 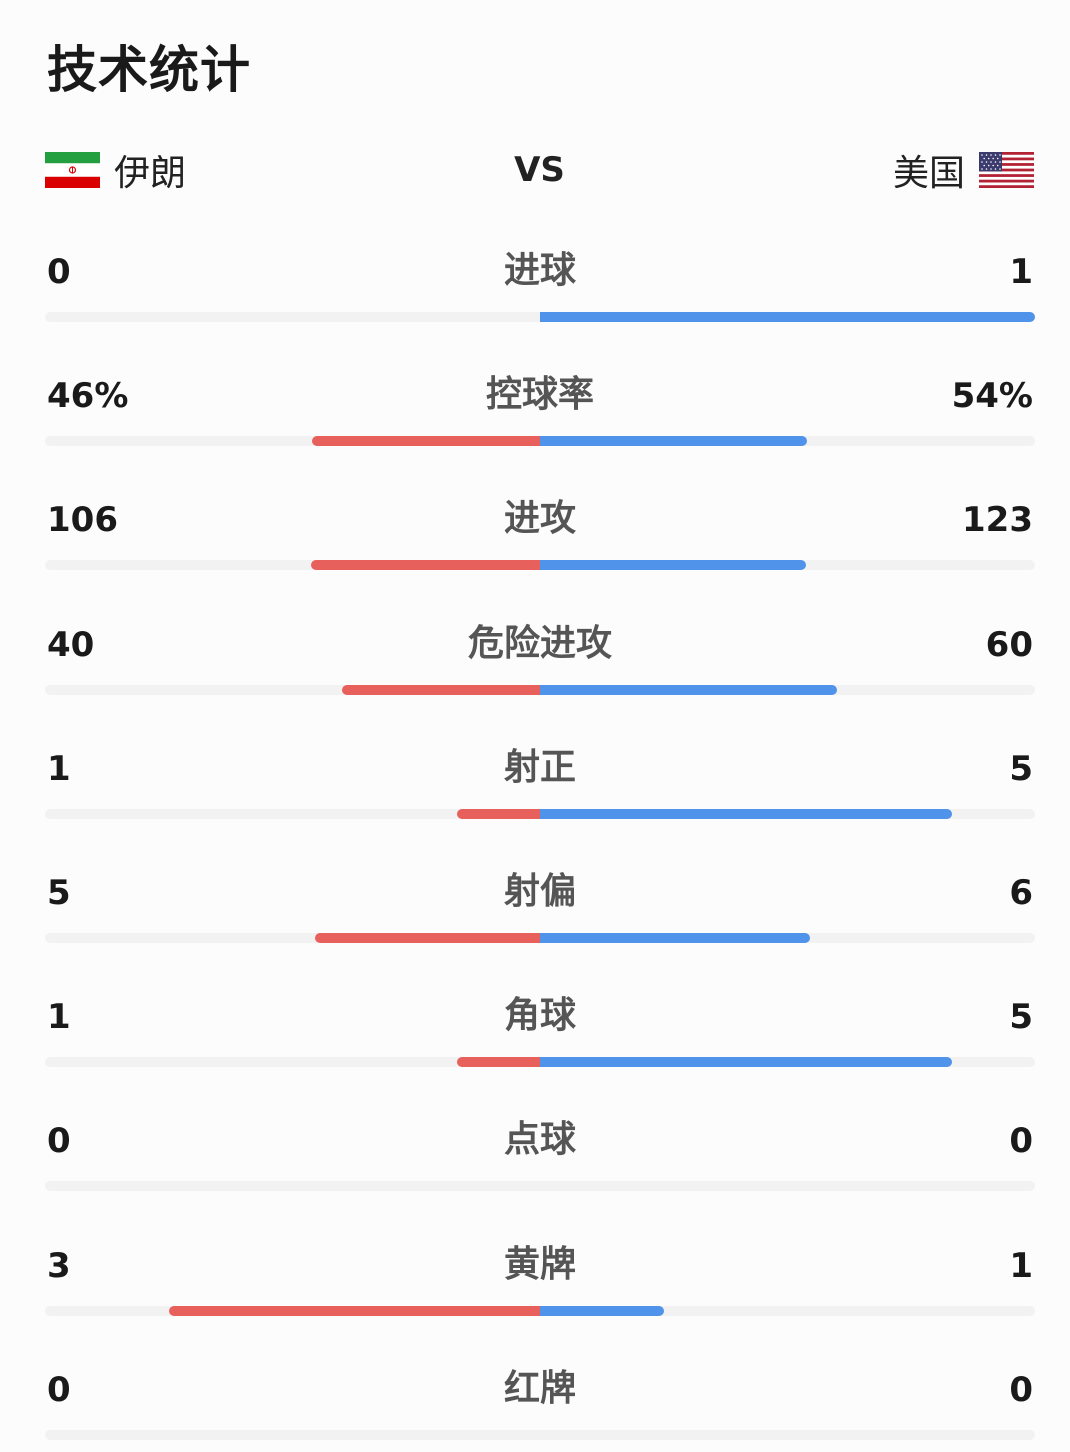 I want to click on home-stat-value: 5, so click(x=59, y=893).